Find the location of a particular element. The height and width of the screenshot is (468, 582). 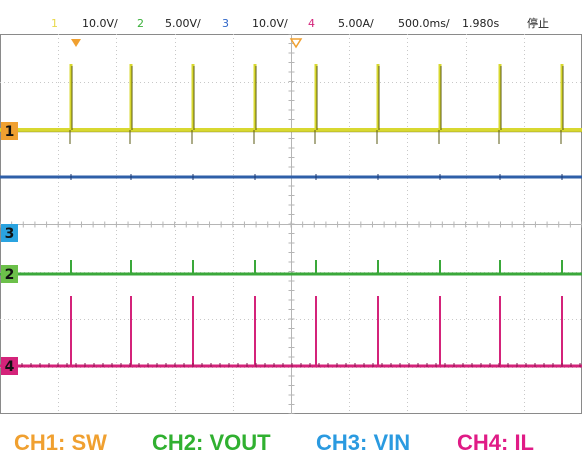

ch3-scale: 10.0V/ is located at coordinates (270, 24).